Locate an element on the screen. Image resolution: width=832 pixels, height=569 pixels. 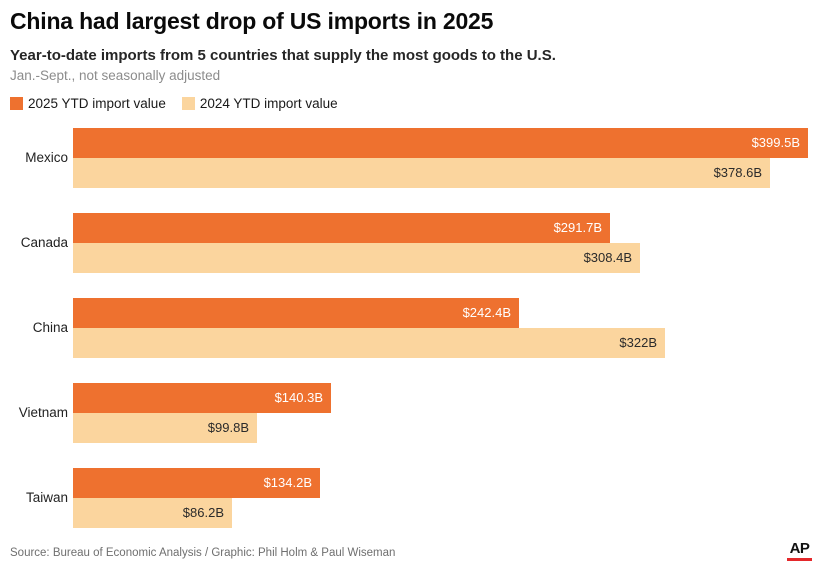
bar-value-label: $140.3B is located at coordinates (298, 398).